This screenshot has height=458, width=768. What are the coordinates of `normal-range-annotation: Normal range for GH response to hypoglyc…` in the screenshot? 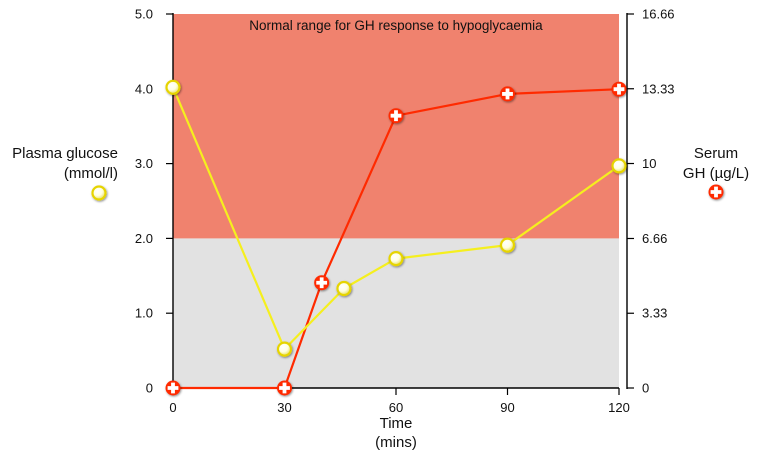 It's located at (396, 25).